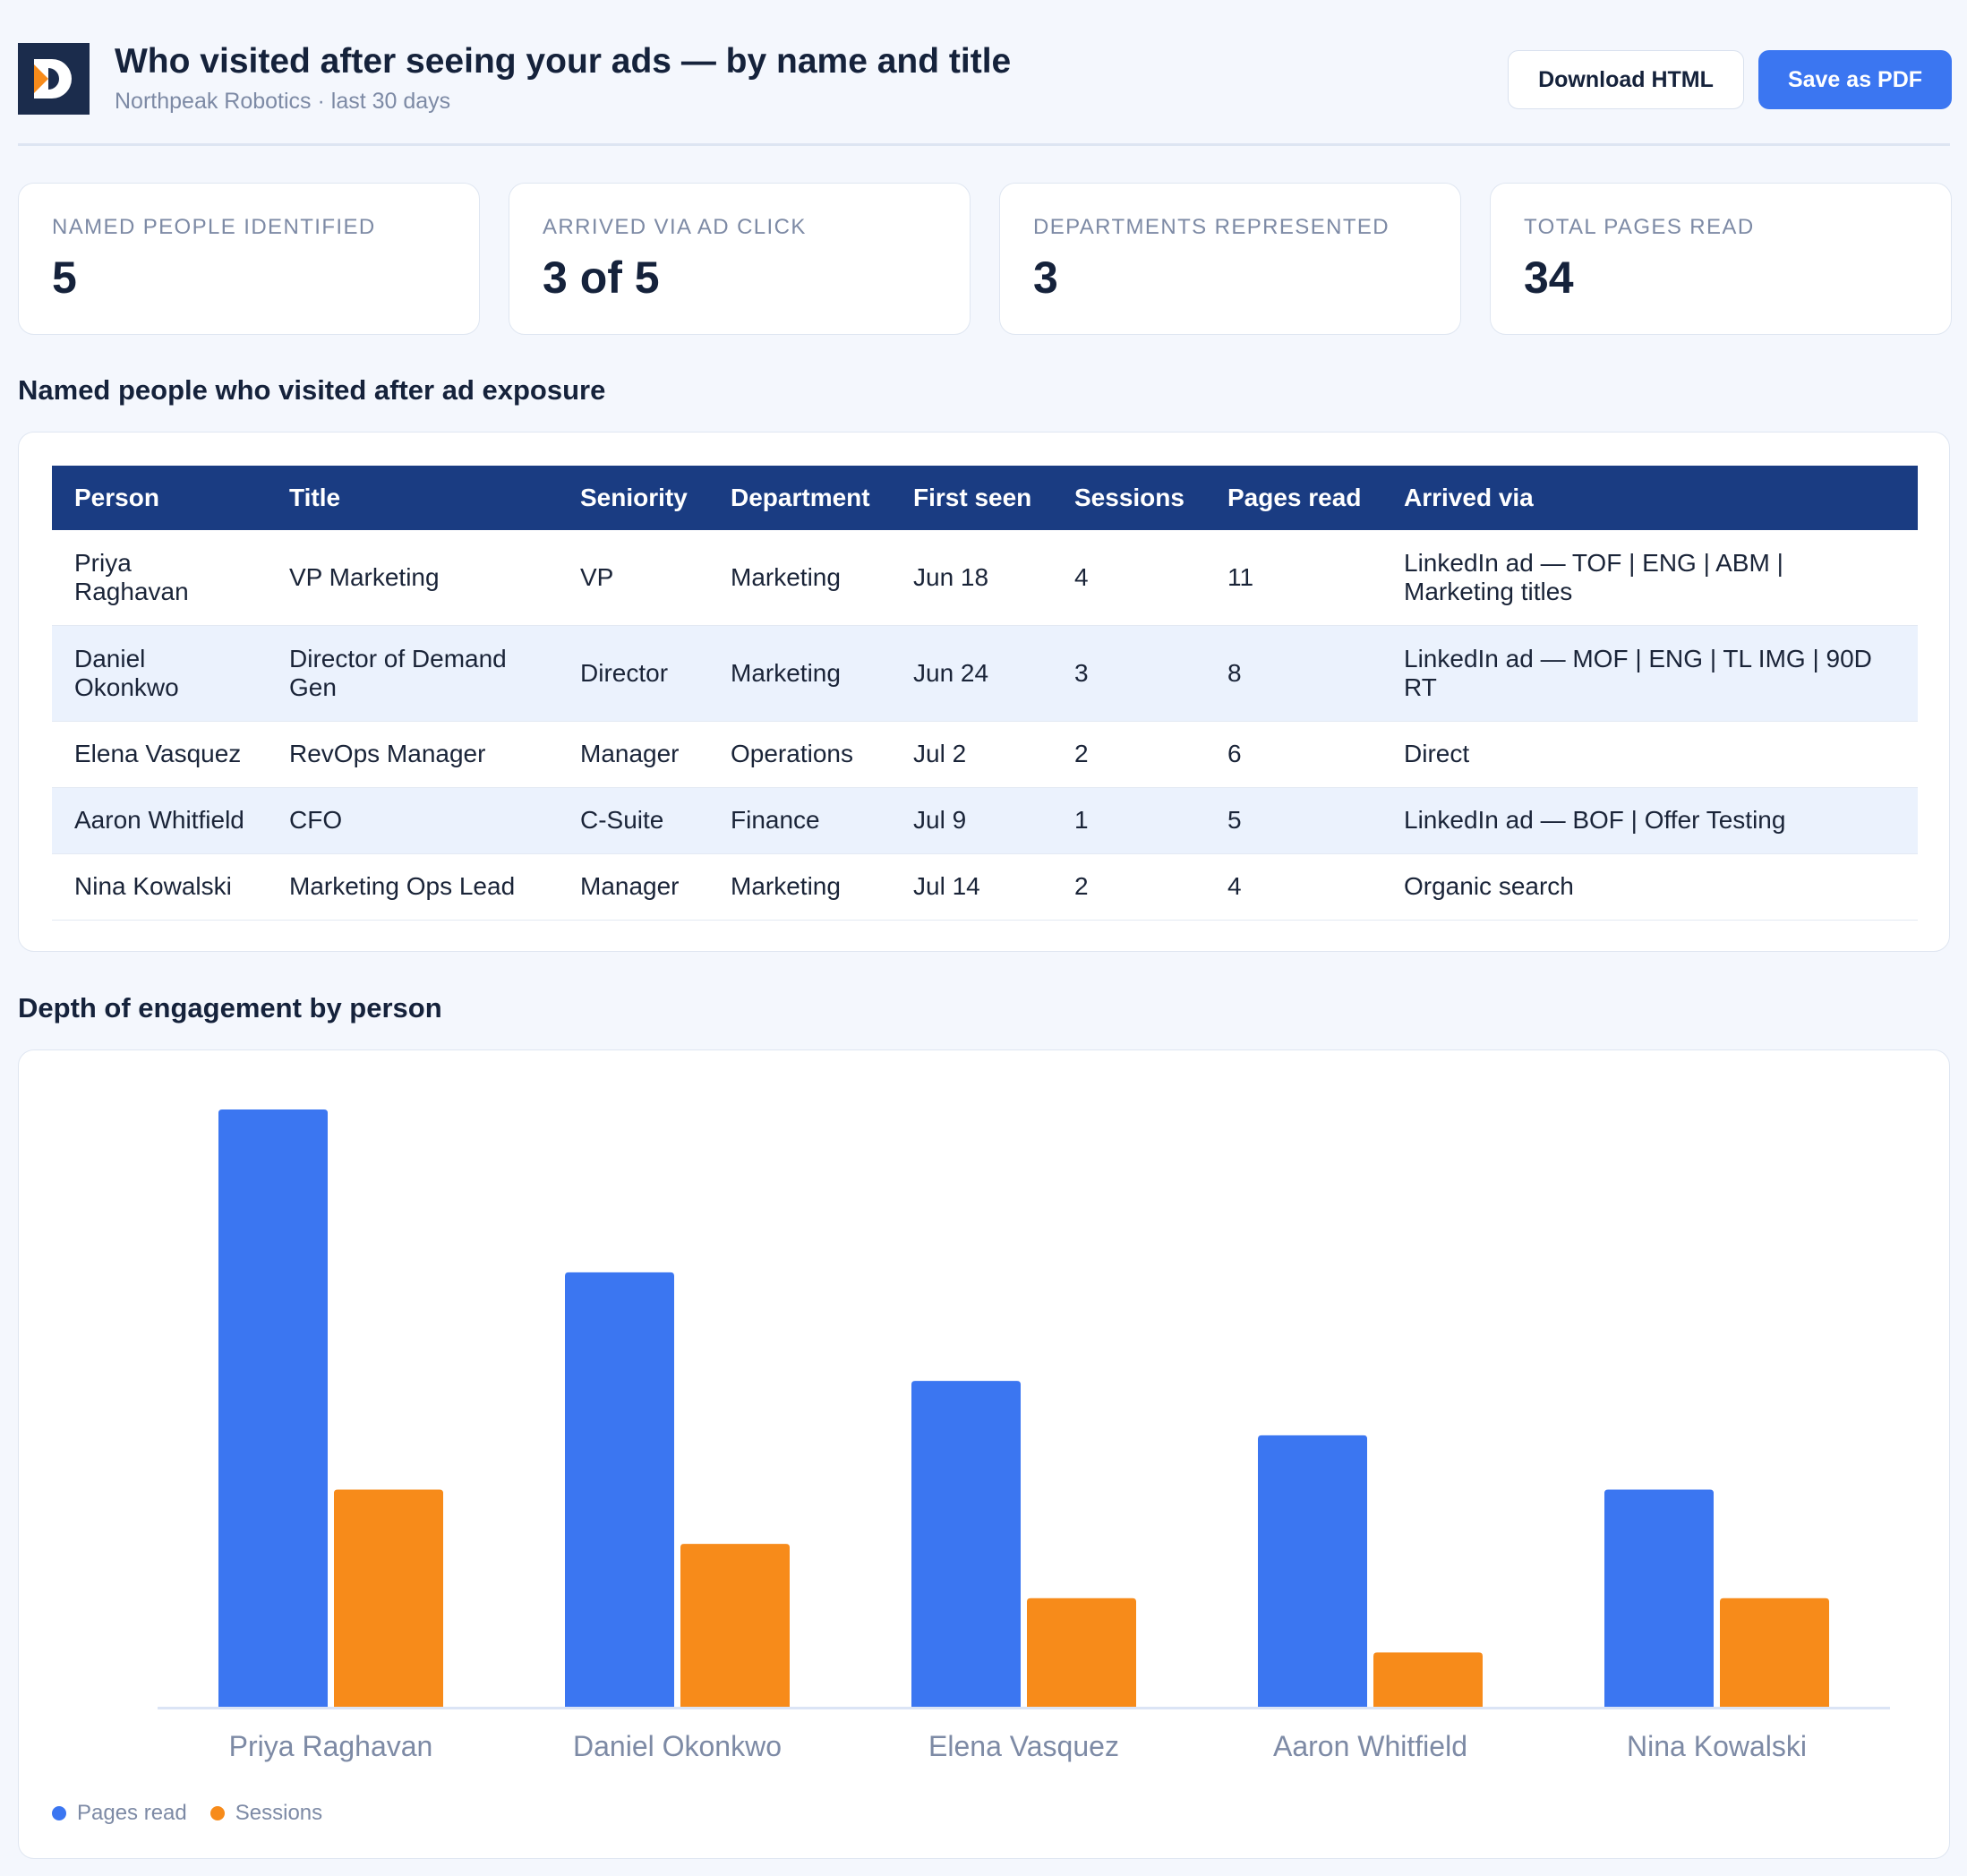  I want to click on column-header-seniority: Seniority, so click(633, 498).